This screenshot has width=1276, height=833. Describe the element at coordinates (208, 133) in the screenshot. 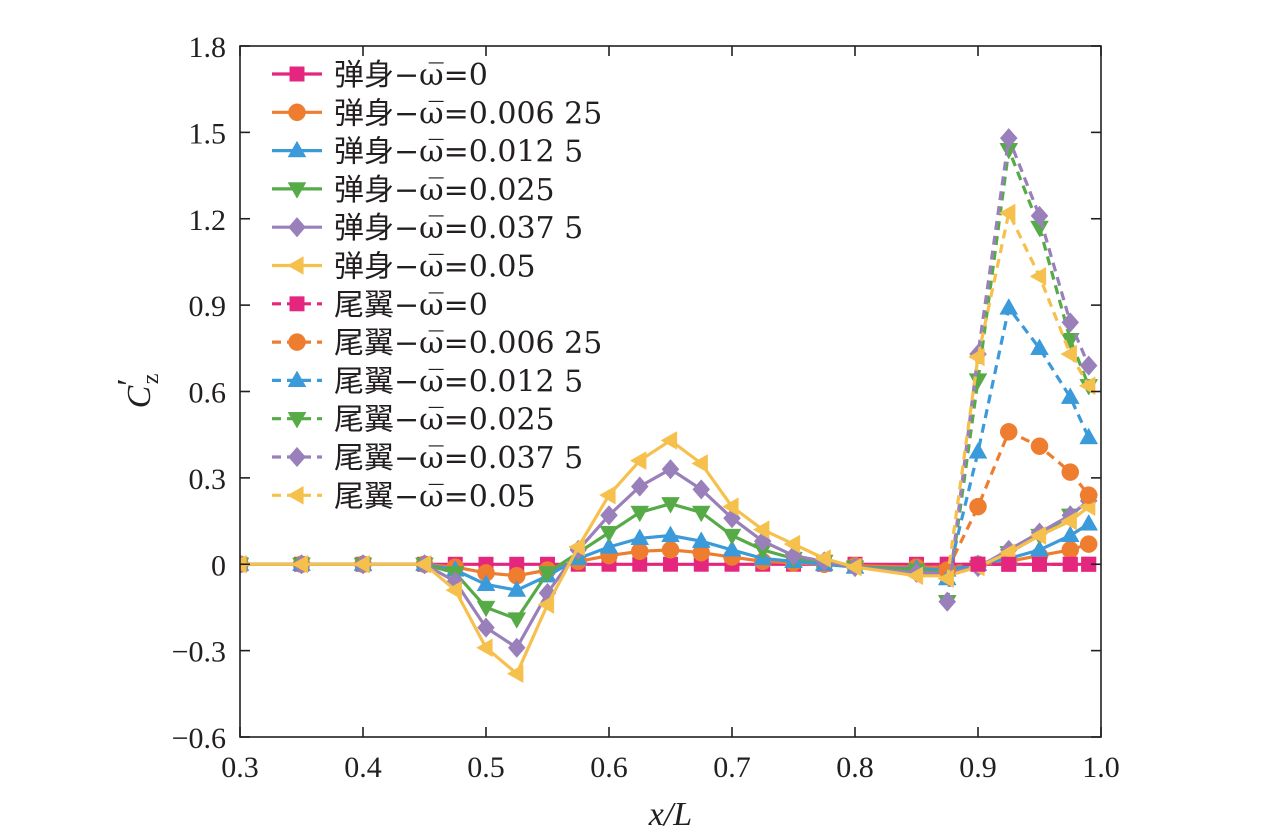

I see `y-tick-label: 1.5` at that location.